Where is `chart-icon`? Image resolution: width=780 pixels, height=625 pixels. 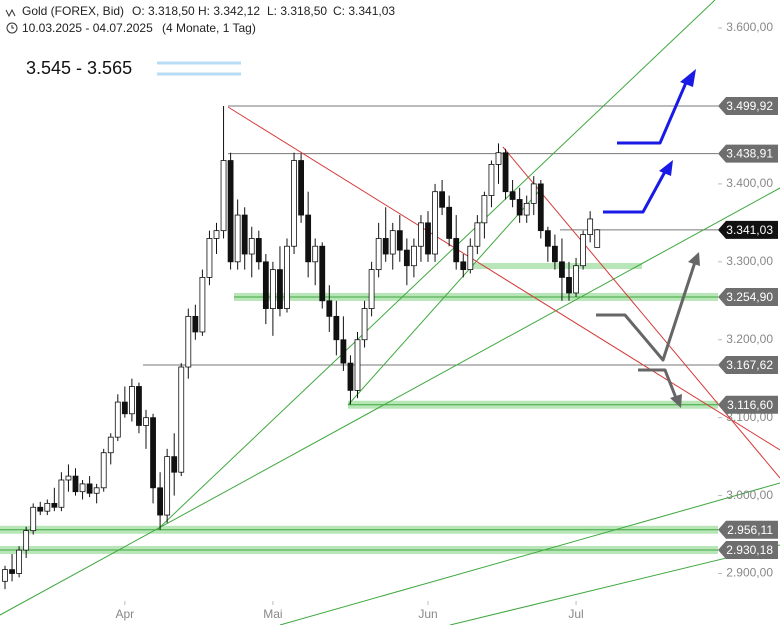 chart-icon is located at coordinates (10, 13).